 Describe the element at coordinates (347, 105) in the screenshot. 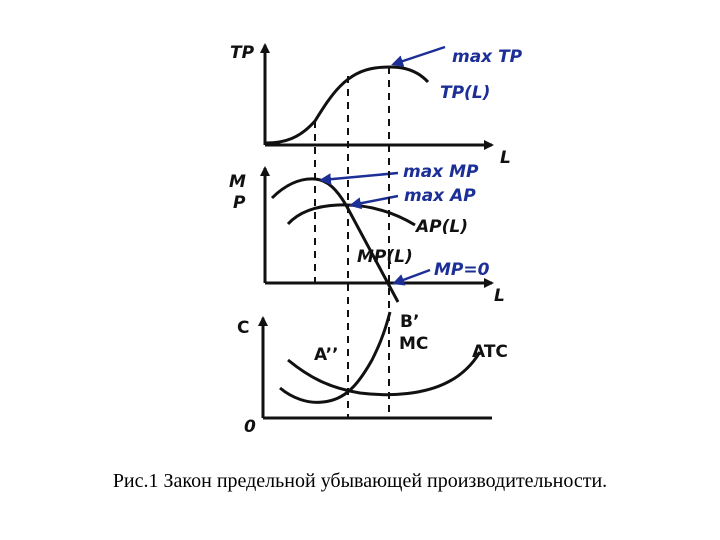

I see `tp-curve` at that location.